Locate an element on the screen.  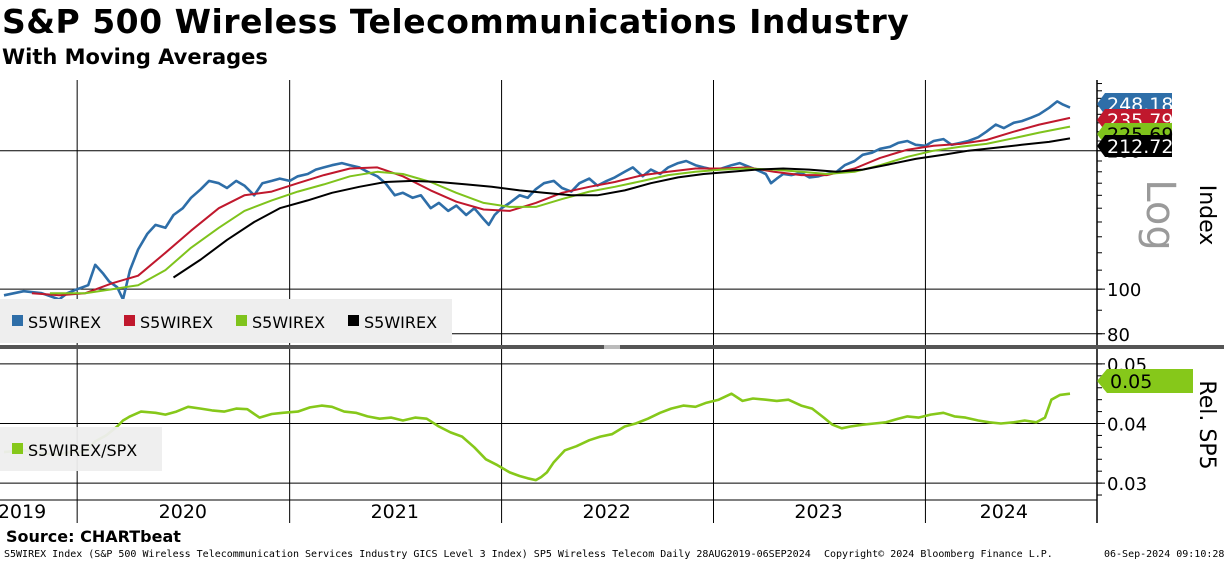
footer-timestamp: 06-Sep-2024 09:10:28 is located at coordinates (1164, 554).